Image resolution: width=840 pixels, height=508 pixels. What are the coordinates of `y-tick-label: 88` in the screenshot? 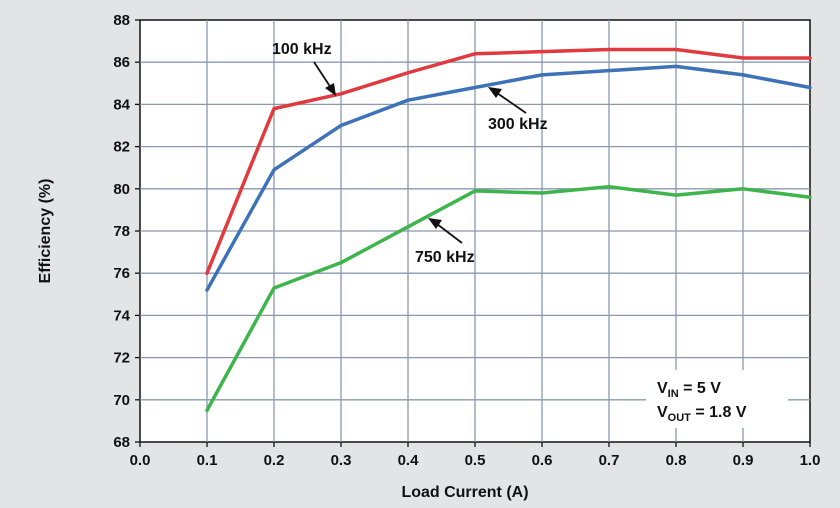 It's located at (121, 20).